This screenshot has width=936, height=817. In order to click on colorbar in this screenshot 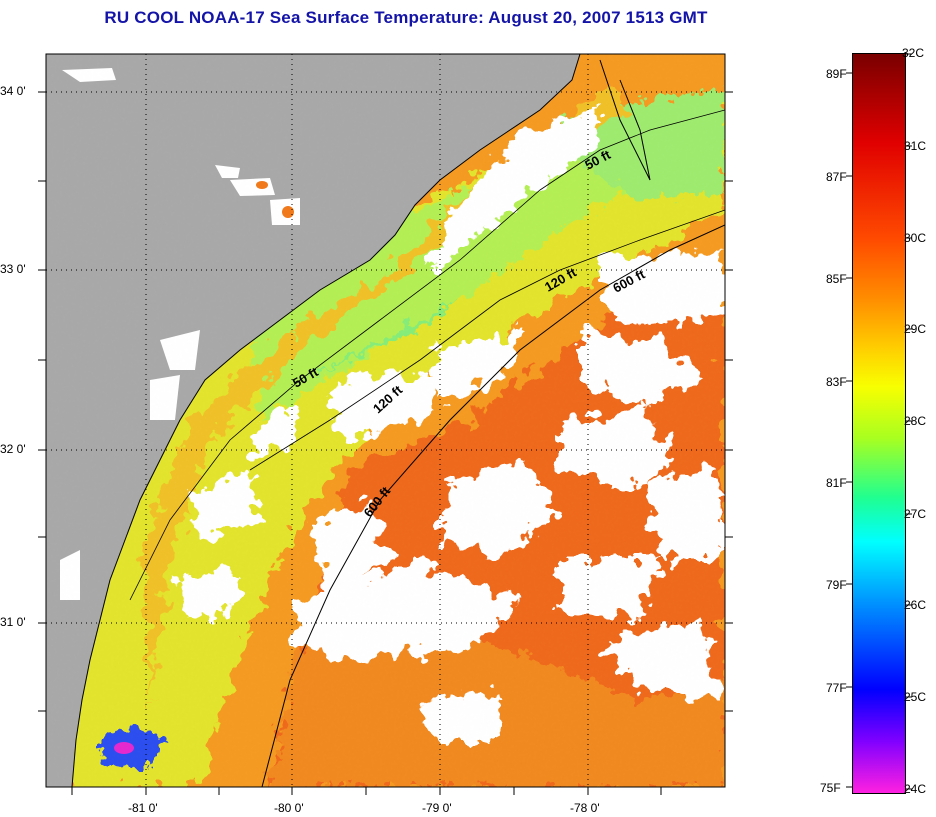, I will do `click(879, 423)`.